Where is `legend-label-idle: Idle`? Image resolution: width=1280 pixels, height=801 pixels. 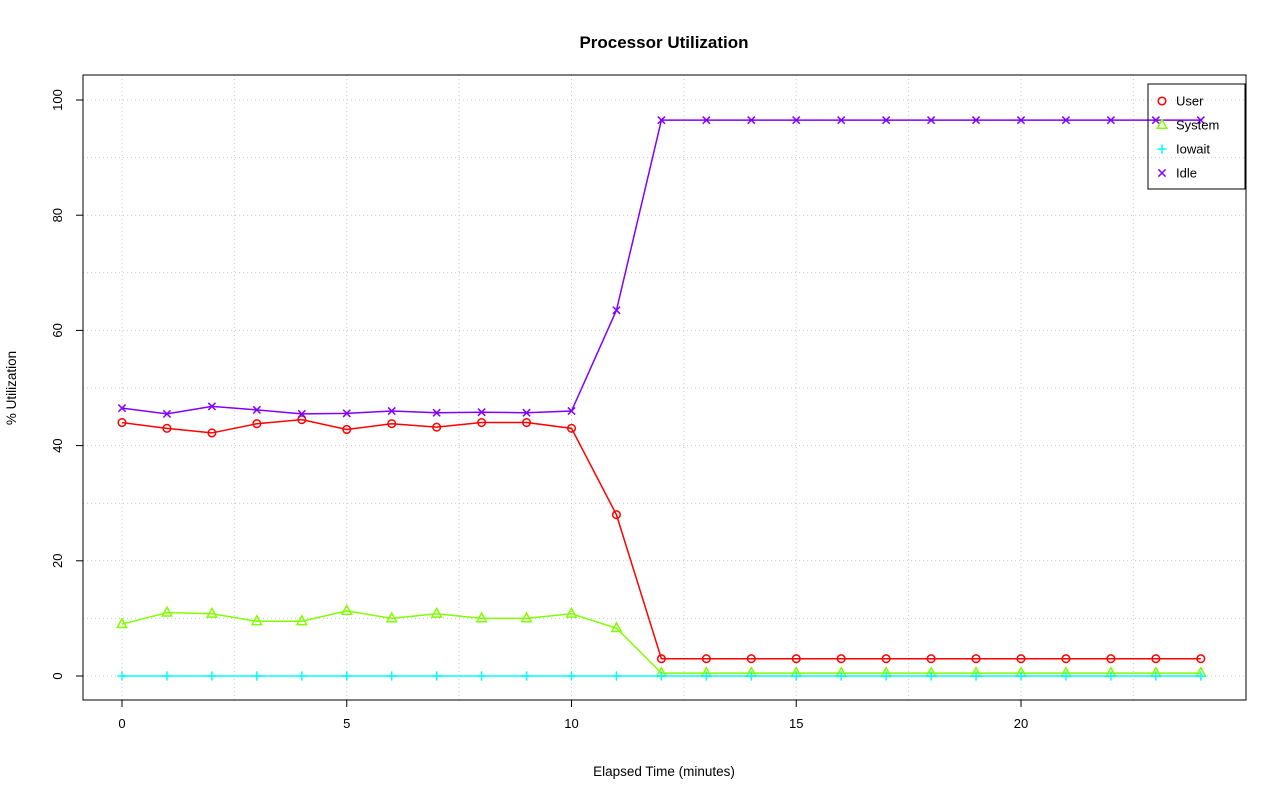
legend-label-idle: Idle is located at coordinates (1186, 173).